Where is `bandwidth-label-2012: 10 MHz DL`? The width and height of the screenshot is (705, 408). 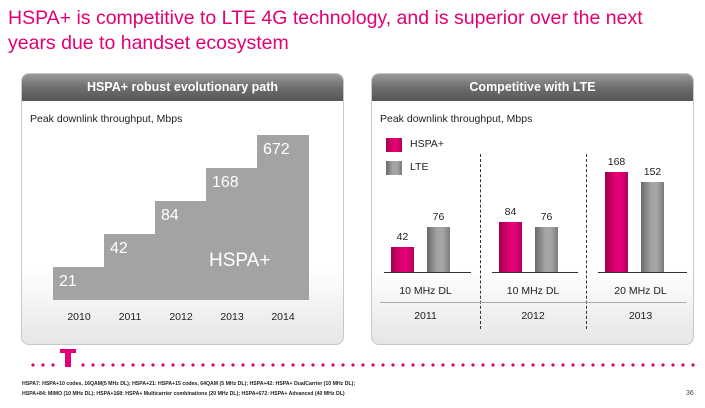 bandwidth-label-2012: 10 MHz DL is located at coordinates (533, 291).